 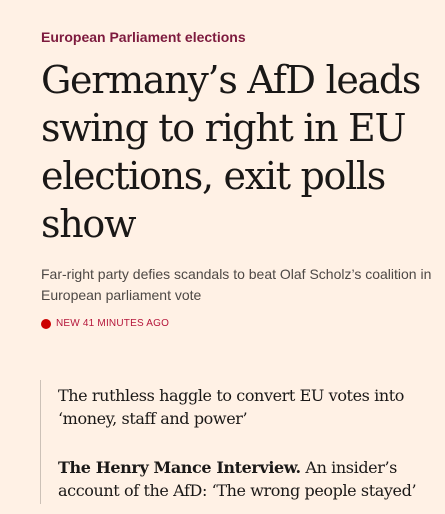 I want to click on topic-link: European Parliament elections, so click(x=143, y=37).